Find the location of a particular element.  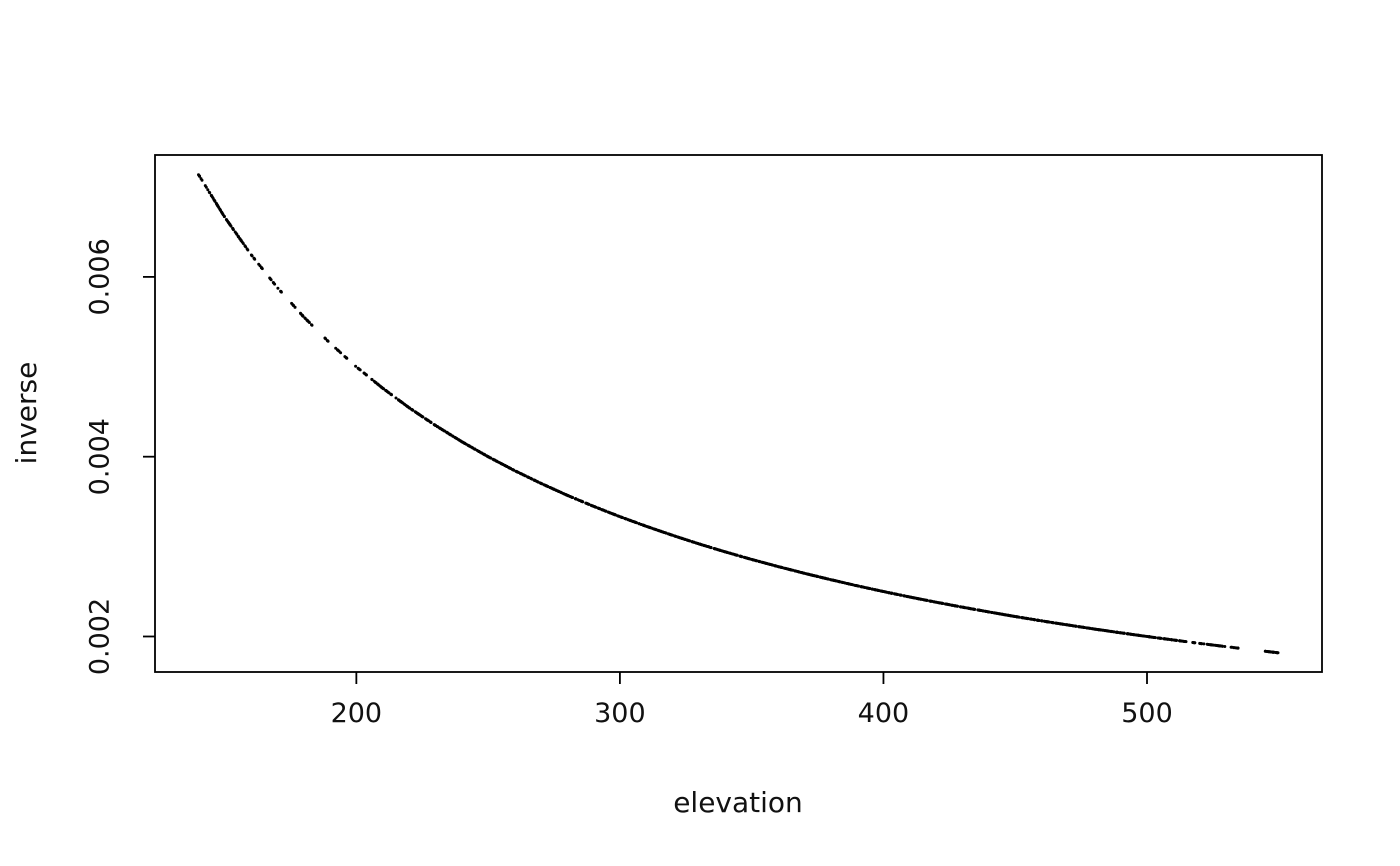

x-axis: 200 300 400 500 is located at coordinates (752, 700).